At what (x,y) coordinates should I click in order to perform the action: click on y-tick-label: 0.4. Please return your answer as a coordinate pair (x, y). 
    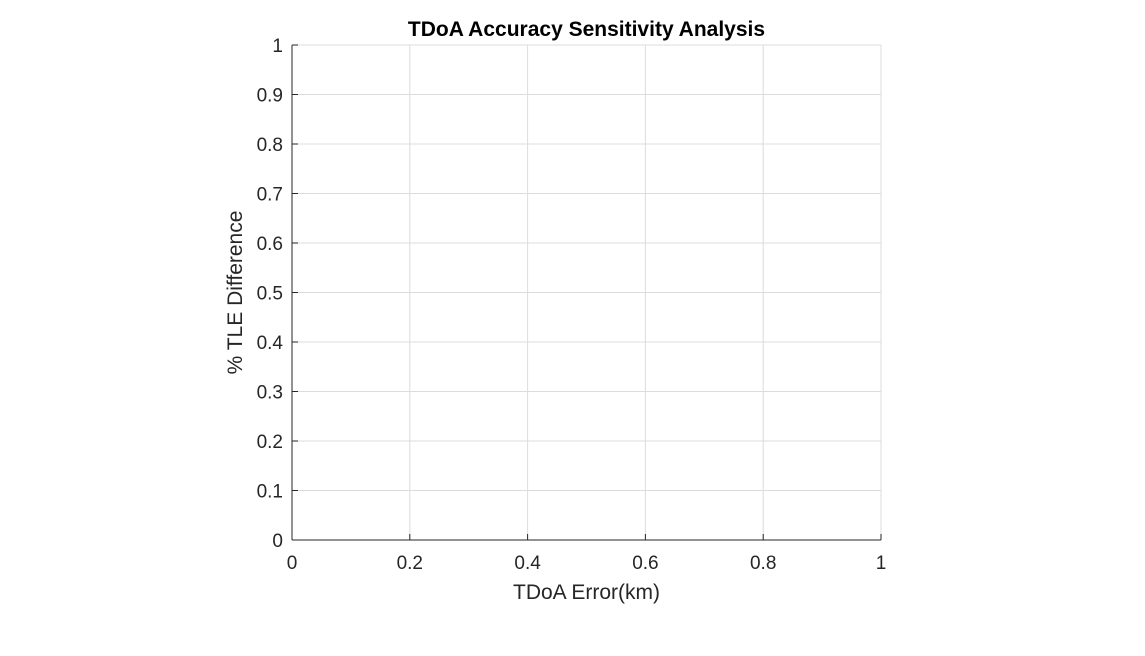
    Looking at the image, I should click on (270, 343).